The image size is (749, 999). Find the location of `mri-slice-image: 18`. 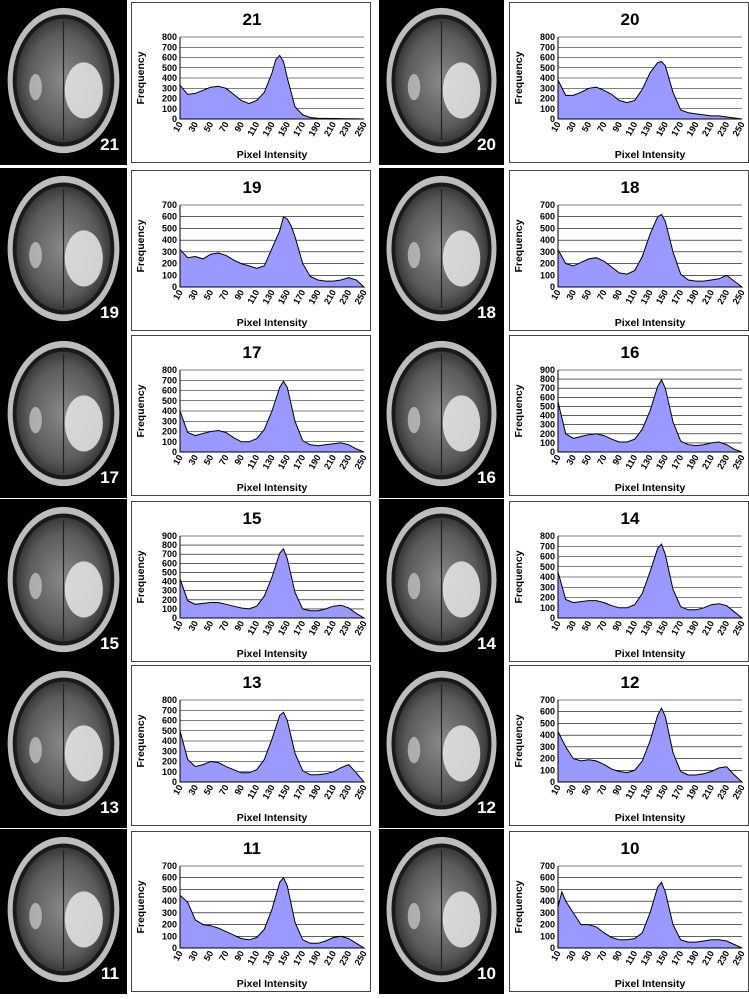

mri-slice-image: 18 is located at coordinates (441, 250).